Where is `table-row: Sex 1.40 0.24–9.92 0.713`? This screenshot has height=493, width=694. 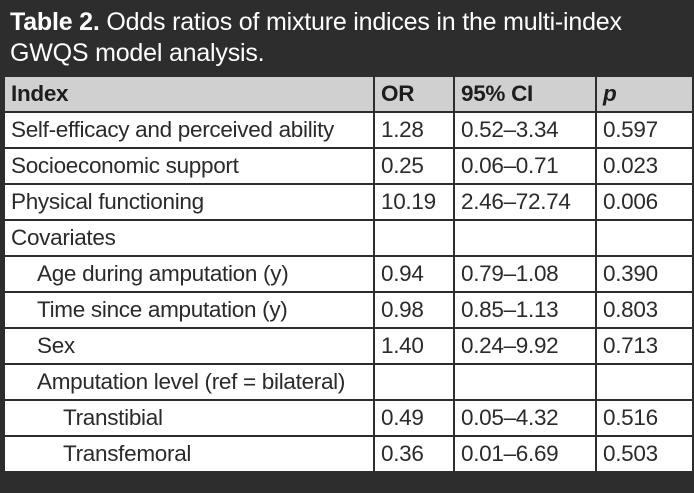 table-row: Sex 1.40 0.24–9.92 0.713 is located at coordinates (348, 346).